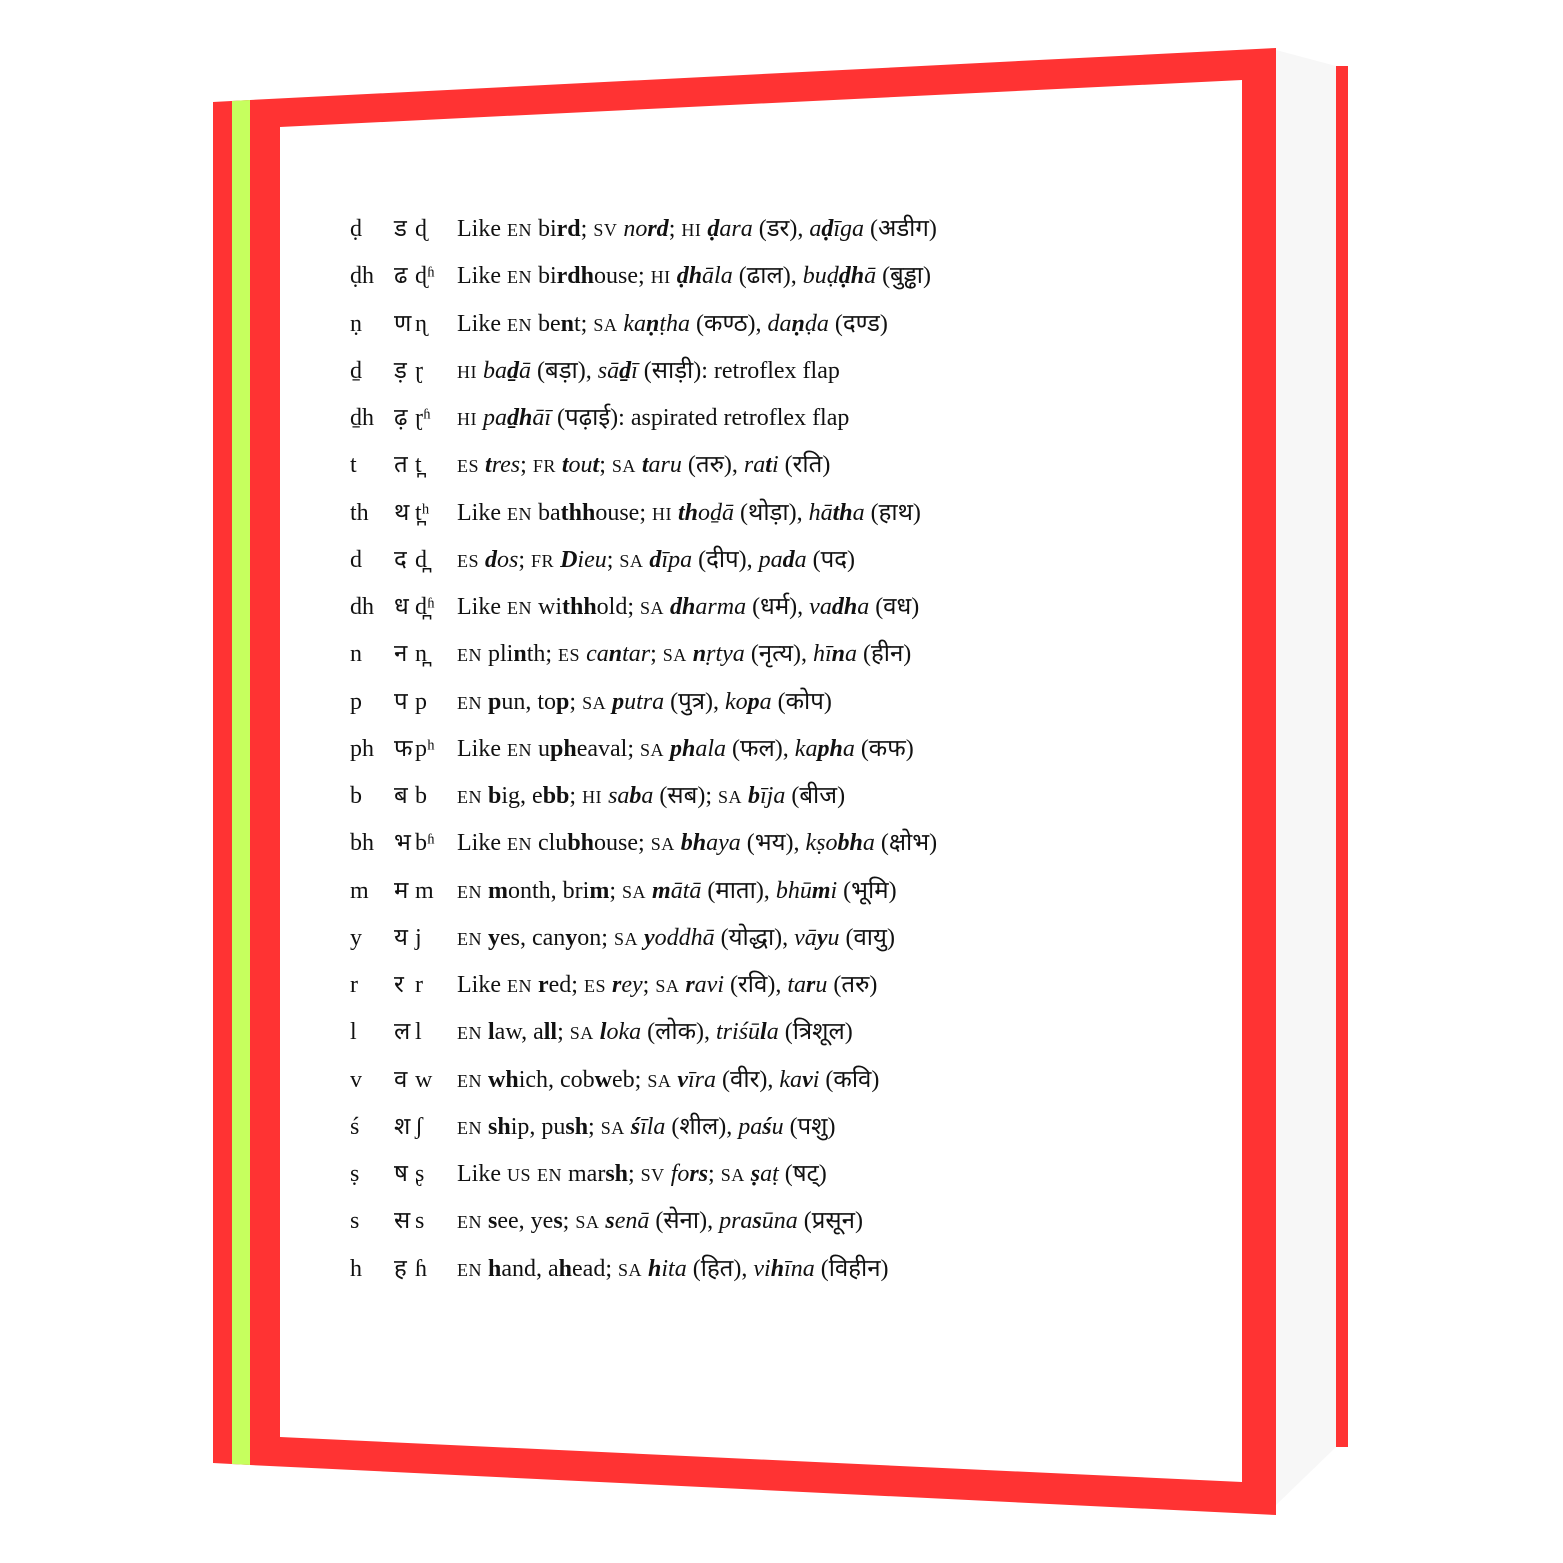 The height and width of the screenshot is (1563, 1563). Describe the element at coordinates (495, 796) in the screenshot. I see `description-text: b` at that location.